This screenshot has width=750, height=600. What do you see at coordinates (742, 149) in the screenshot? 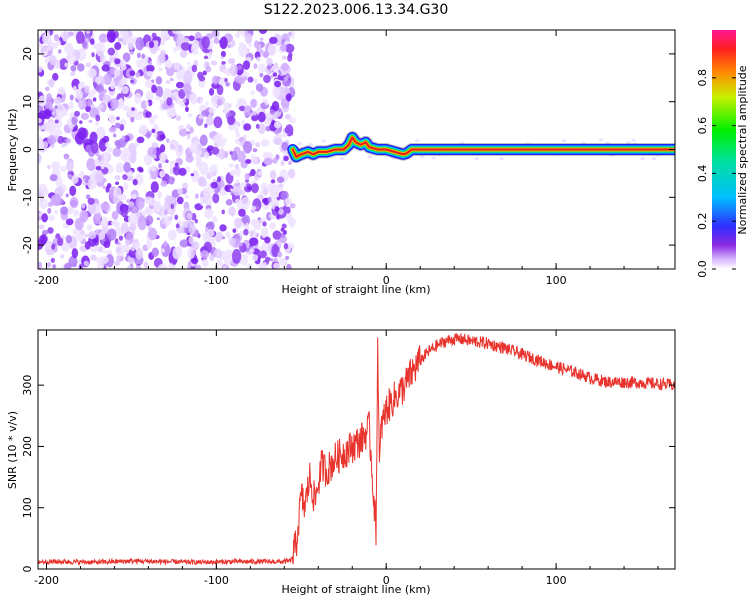
I see `colorbar-label: Normalized spectral amplitude` at bounding box center [742, 149].